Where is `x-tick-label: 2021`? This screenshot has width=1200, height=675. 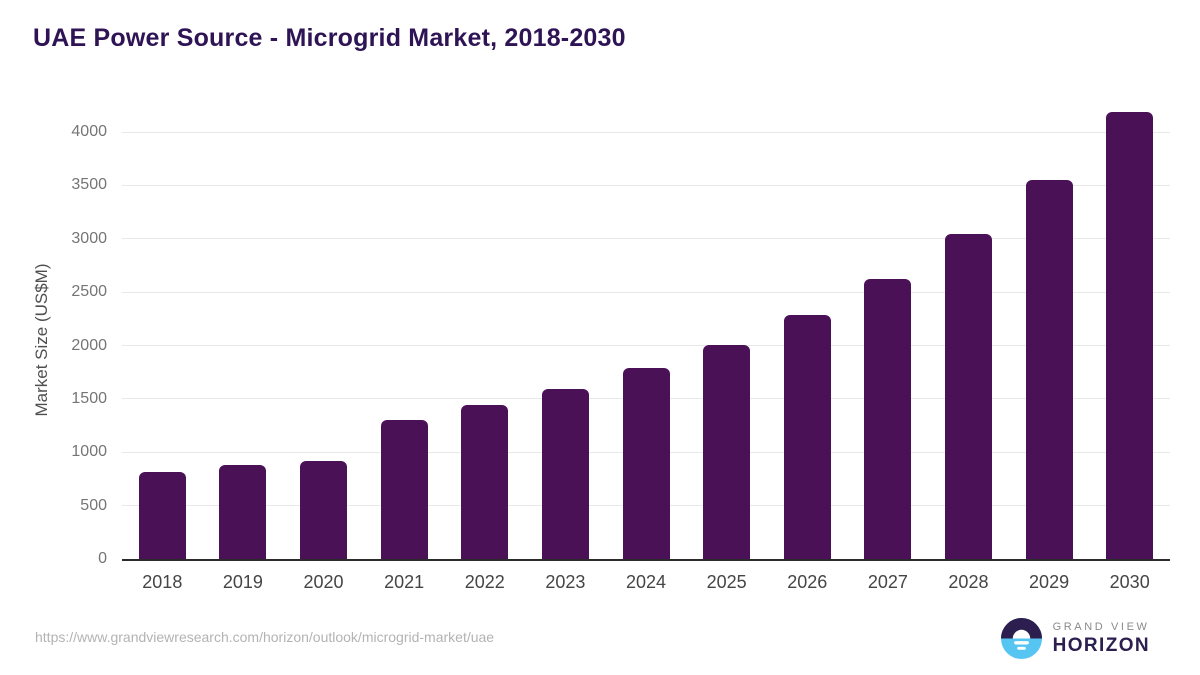 x-tick-label: 2021 is located at coordinates (404, 582).